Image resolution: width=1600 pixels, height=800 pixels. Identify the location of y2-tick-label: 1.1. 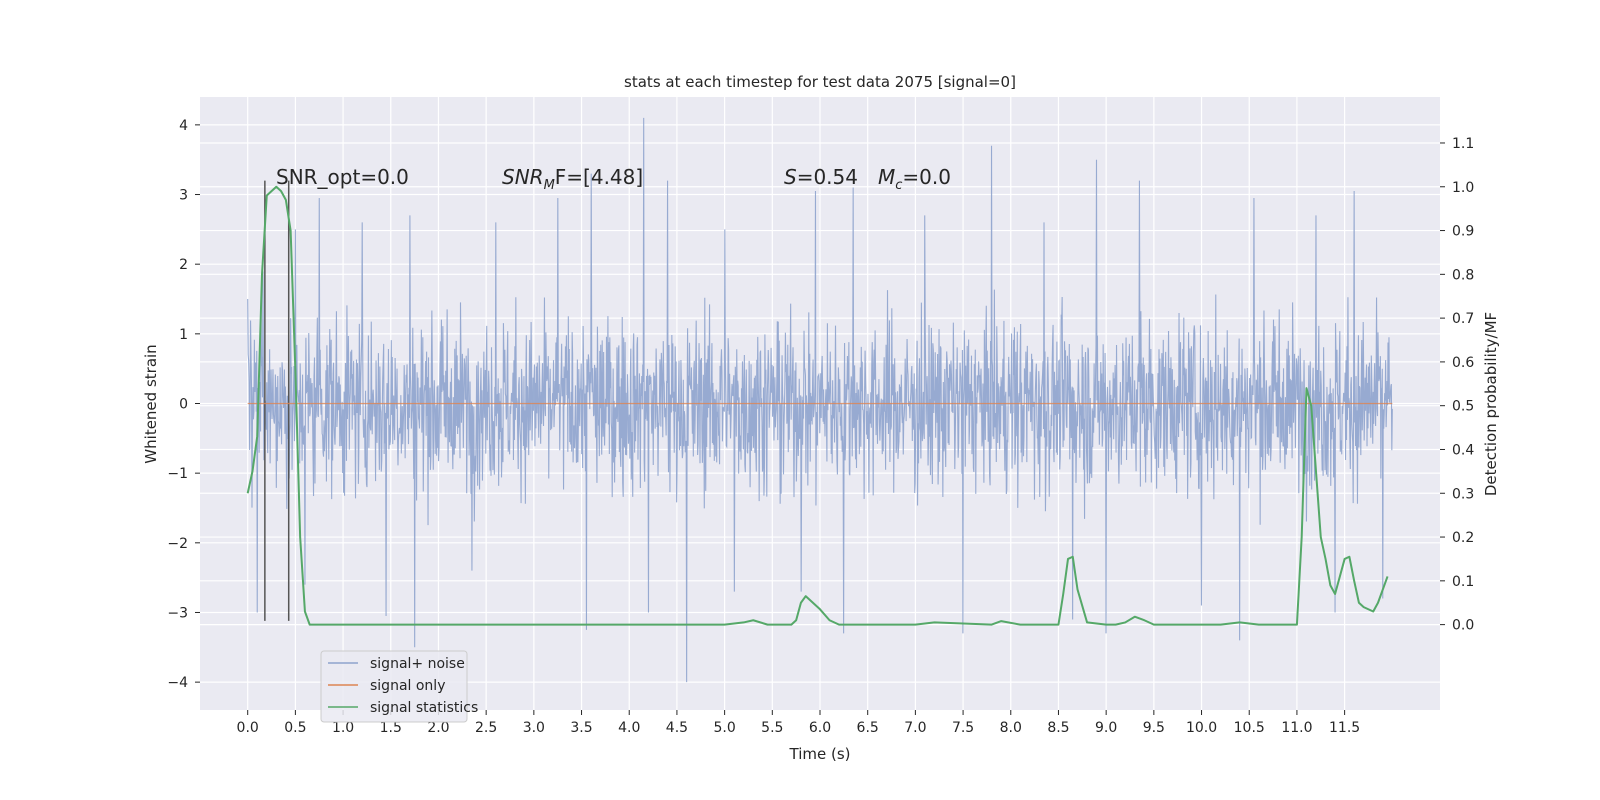
(1463, 144).